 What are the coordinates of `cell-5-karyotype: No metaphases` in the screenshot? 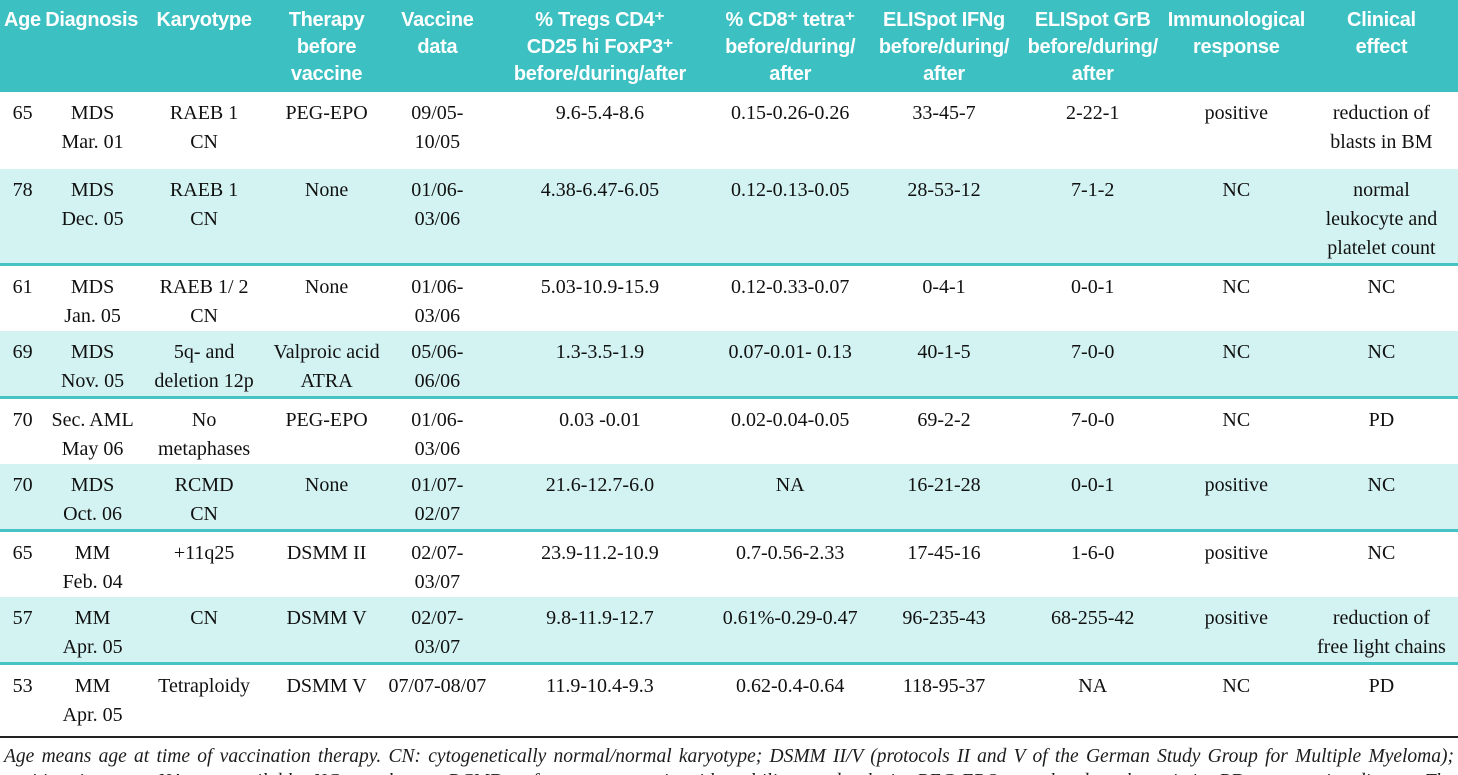 It's located at (204, 431).